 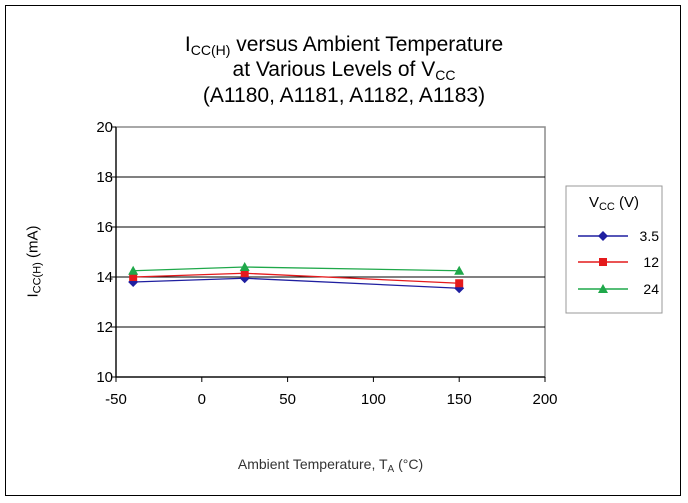 What do you see at coordinates (344, 45) in the screenshot?
I see `chart-title-line-1: ICC(H) versus Ambient Temperature` at bounding box center [344, 45].